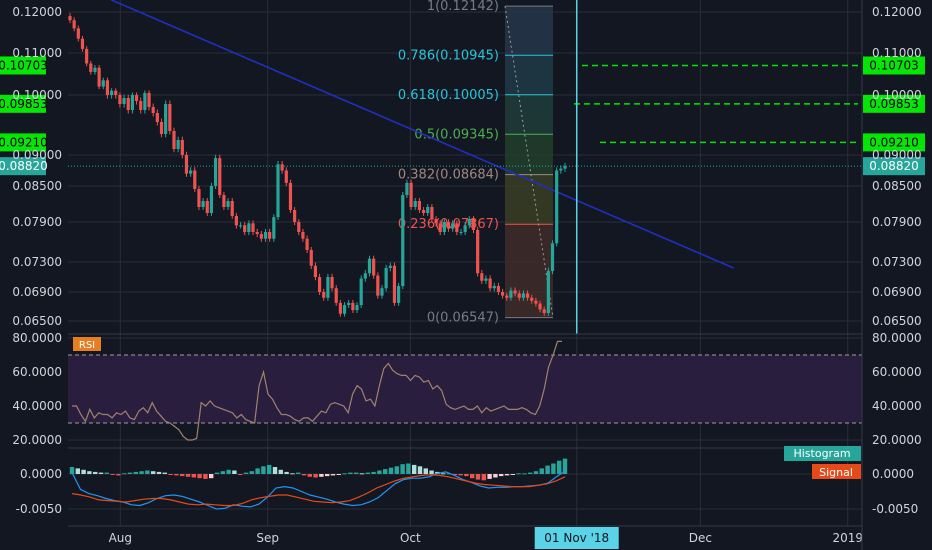 Image resolution: width=932 pixels, height=550 pixels. I want to click on target-level-badge-right, so click(894, 65).